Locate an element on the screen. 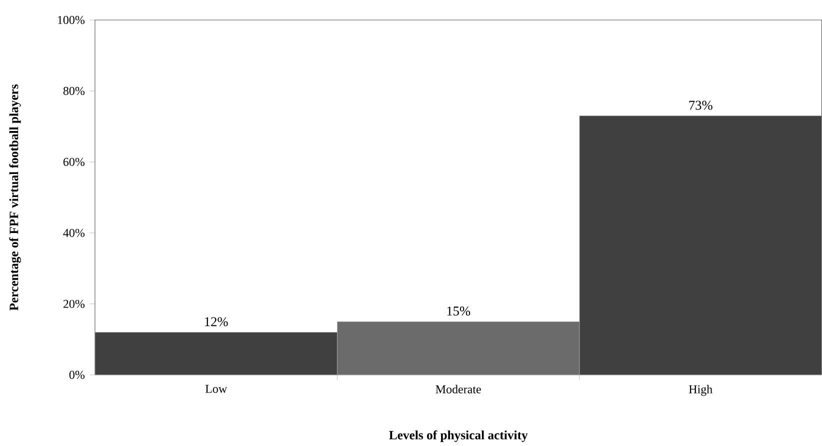 The width and height of the screenshot is (822, 446). y-tick-label: 60% is located at coordinates (74, 162).